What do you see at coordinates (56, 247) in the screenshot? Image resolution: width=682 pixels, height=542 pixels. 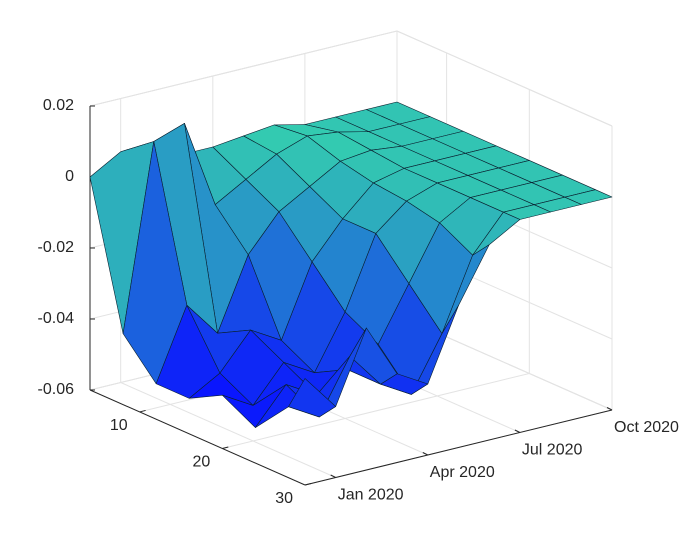 I see `z-tick-label: -0.02` at bounding box center [56, 247].